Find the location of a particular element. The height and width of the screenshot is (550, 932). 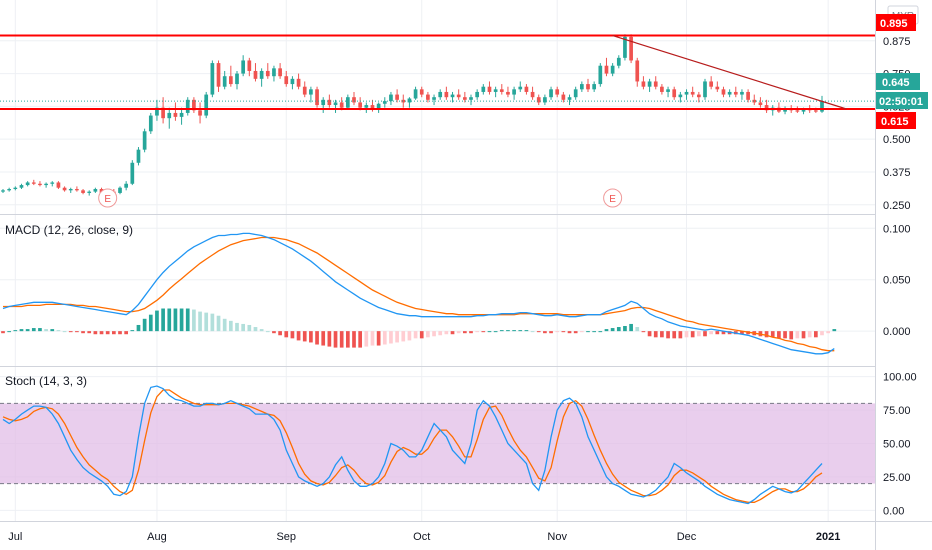

x-tick-label: Oct is located at coordinates (421, 537).